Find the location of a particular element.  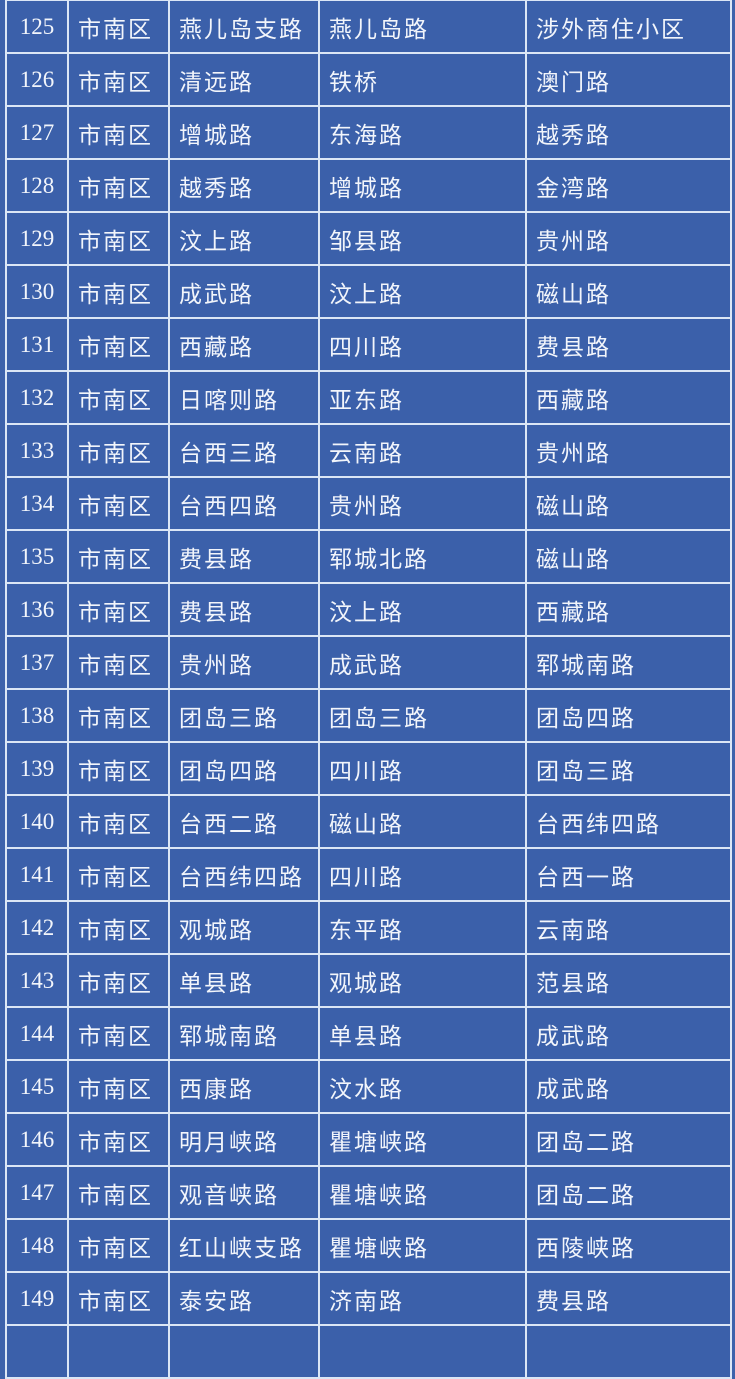

road-name-cell: 台西二路 is located at coordinates (244, 821).